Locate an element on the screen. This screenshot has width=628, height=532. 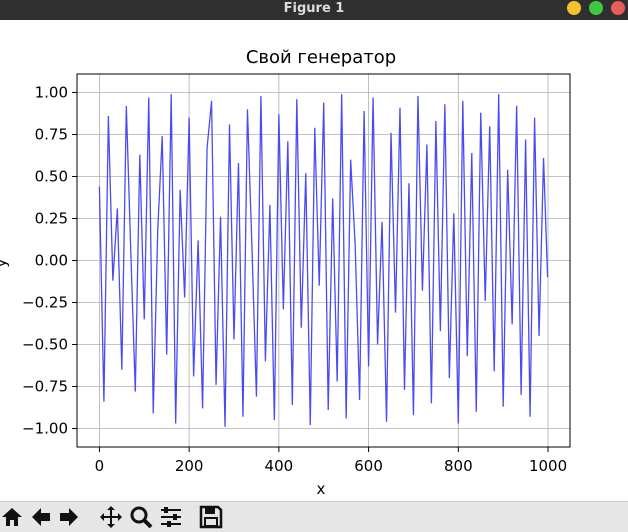
window-title: Figure 1 is located at coordinates (314, 8).